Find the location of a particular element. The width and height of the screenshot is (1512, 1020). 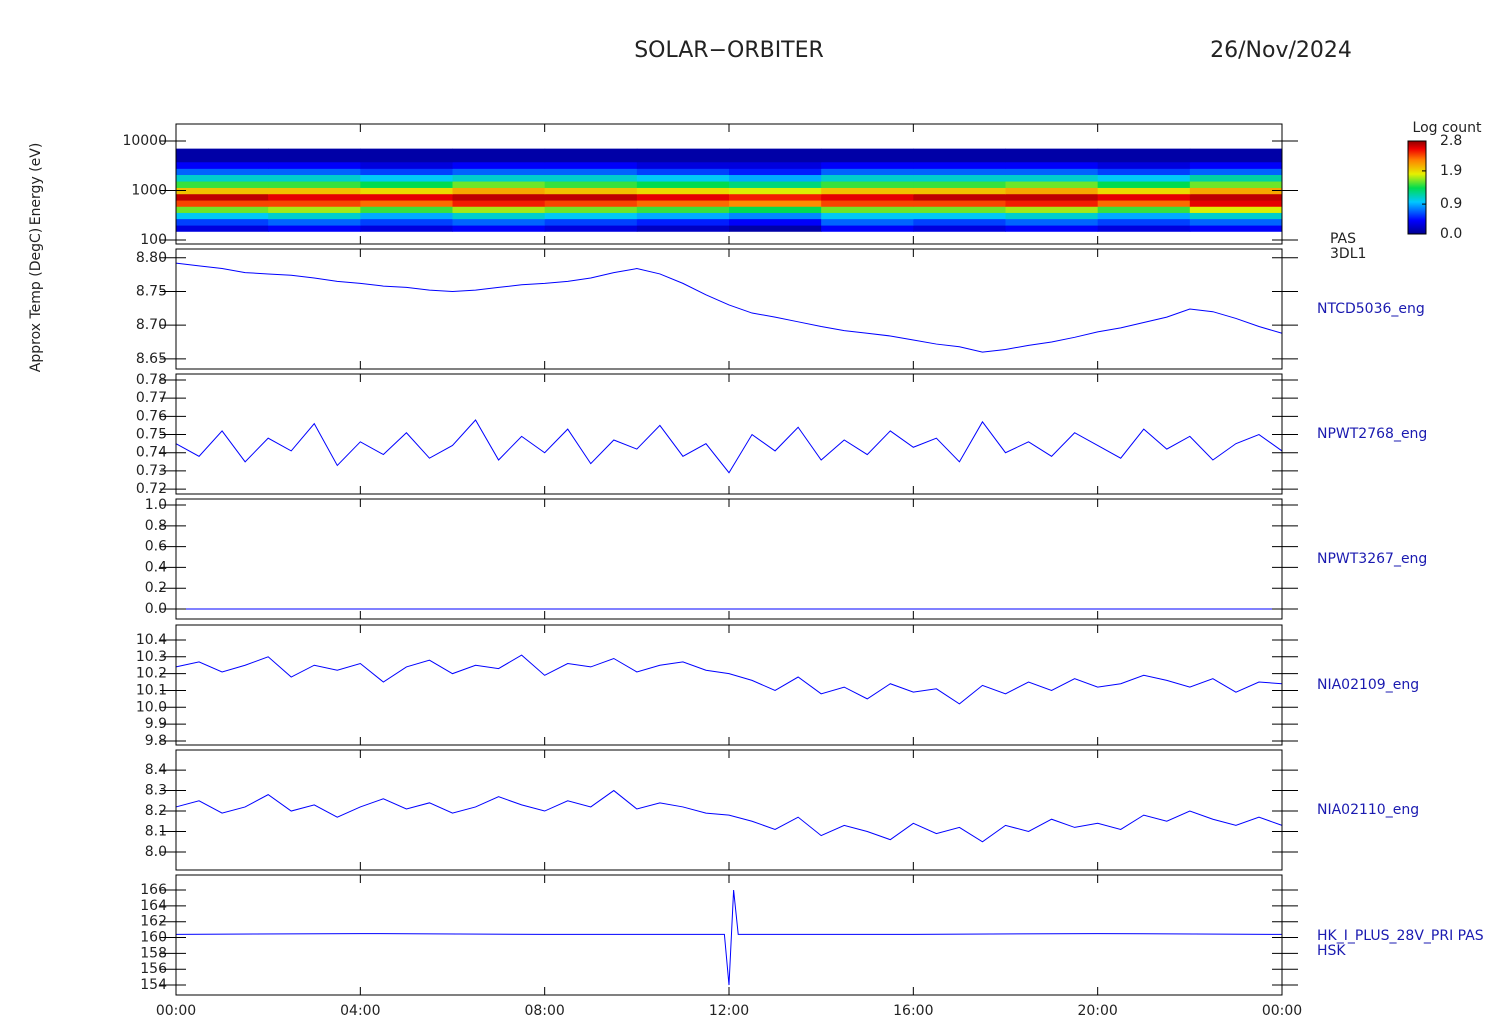

panel-label: 3DL1 is located at coordinates (1348, 254).